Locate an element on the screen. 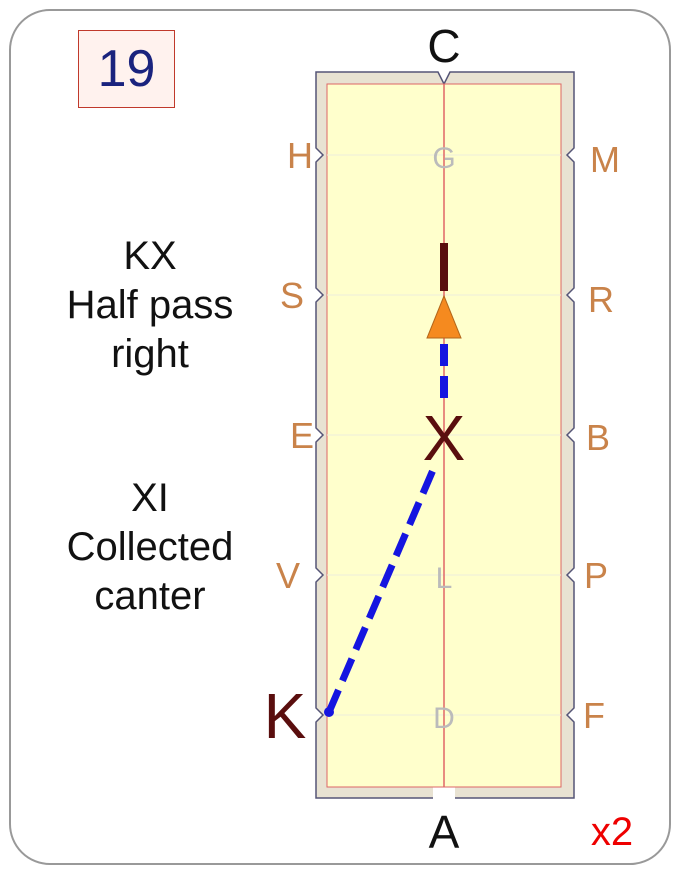 Image resolution: width=680 pixels, height=874 pixels. letter-b: B is located at coordinates (598, 437).